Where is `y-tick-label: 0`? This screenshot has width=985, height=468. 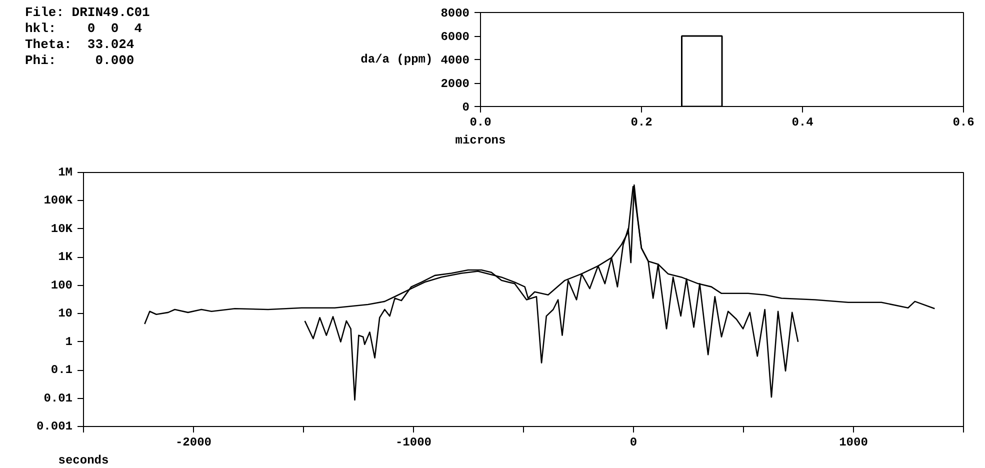
y-tick-label: 0 is located at coordinates (466, 107).